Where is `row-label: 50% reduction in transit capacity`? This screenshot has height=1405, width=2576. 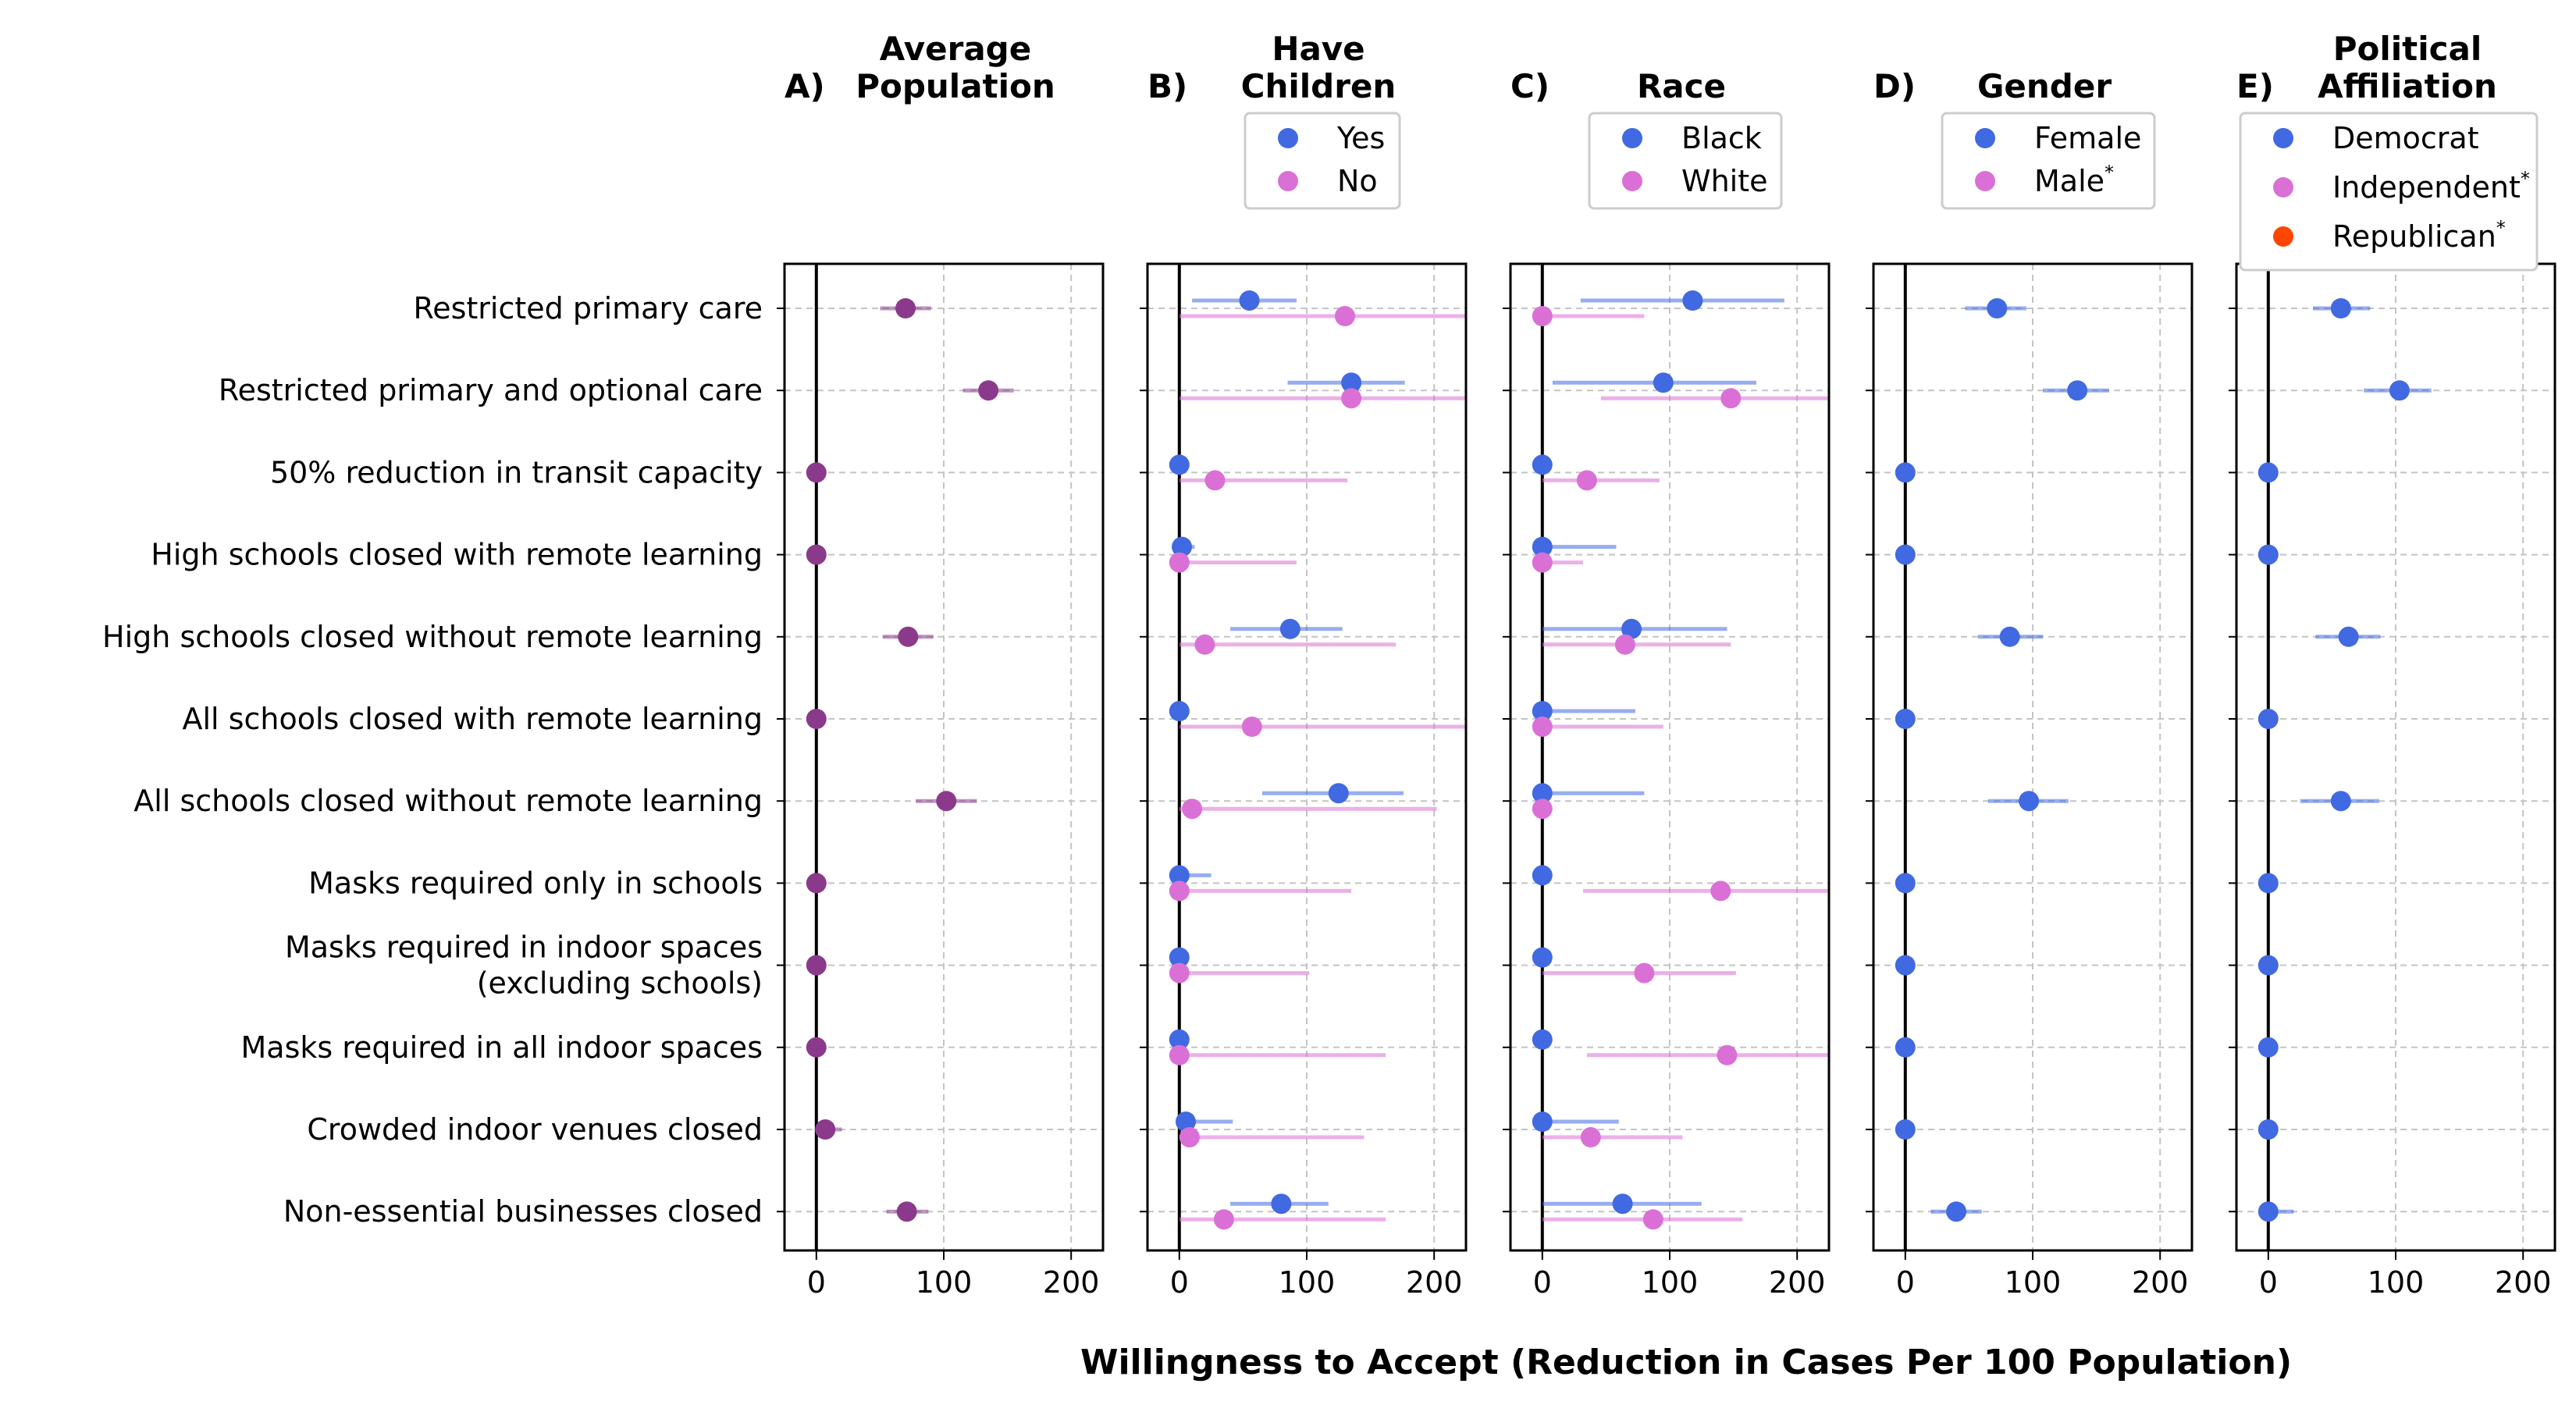 row-label: 50% reduction in transit capacity is located at coordinates (516, 472).